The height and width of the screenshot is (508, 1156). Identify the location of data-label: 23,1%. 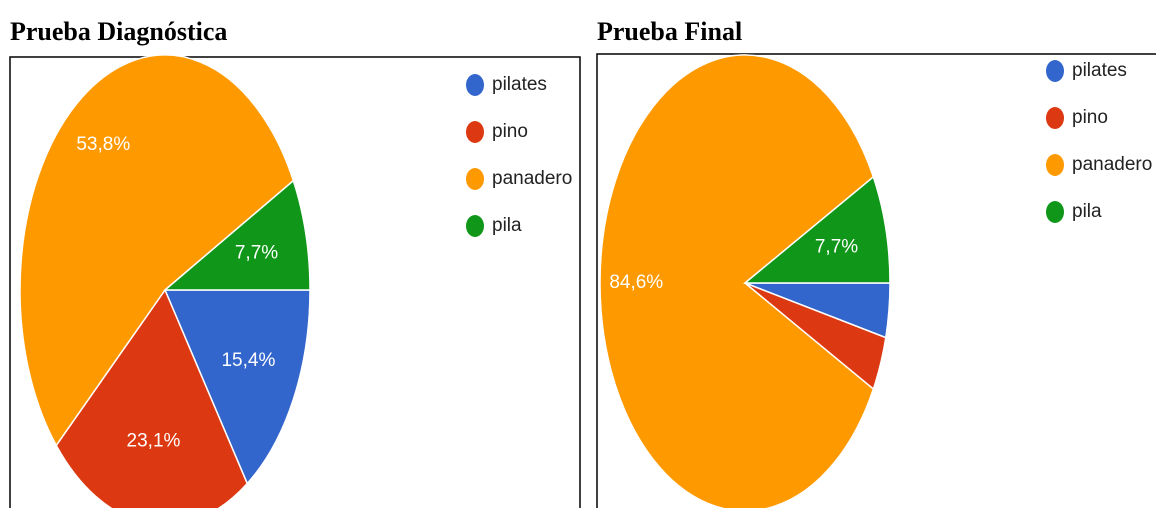
(154, 441).